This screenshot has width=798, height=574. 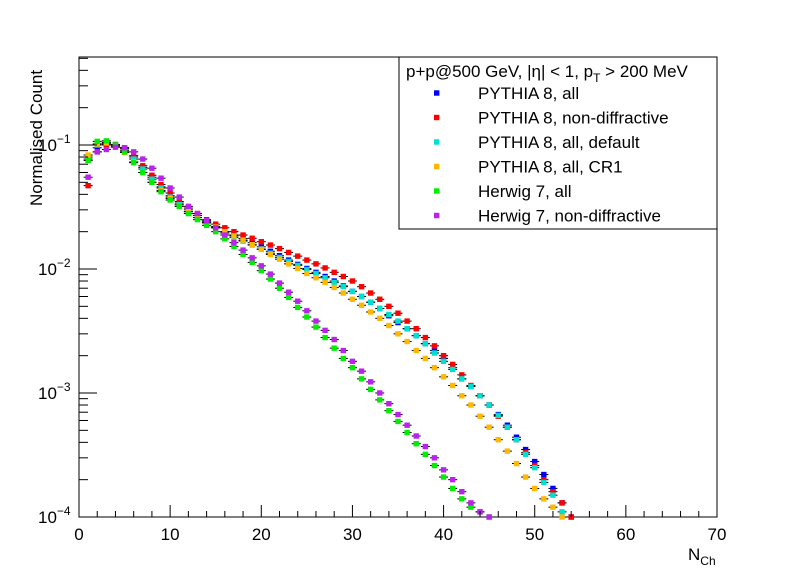 I want to click on legend-entry: Herwig 7, non-diffractive, so click(x=547, y=216).